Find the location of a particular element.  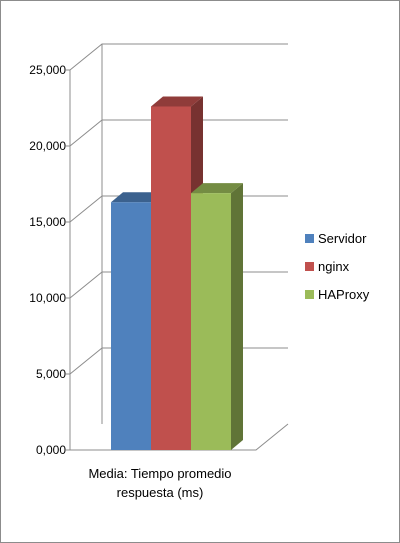

legend-label: nginx is located at coordinates (334, 266).